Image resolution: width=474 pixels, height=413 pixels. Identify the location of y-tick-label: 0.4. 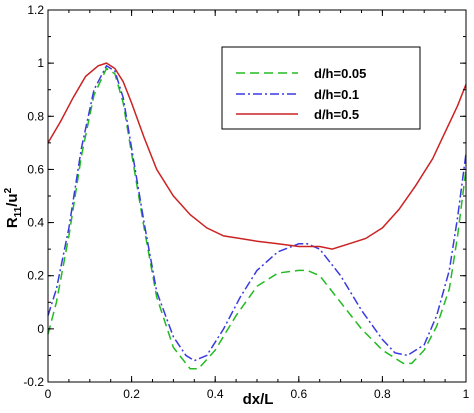
(35, 223).